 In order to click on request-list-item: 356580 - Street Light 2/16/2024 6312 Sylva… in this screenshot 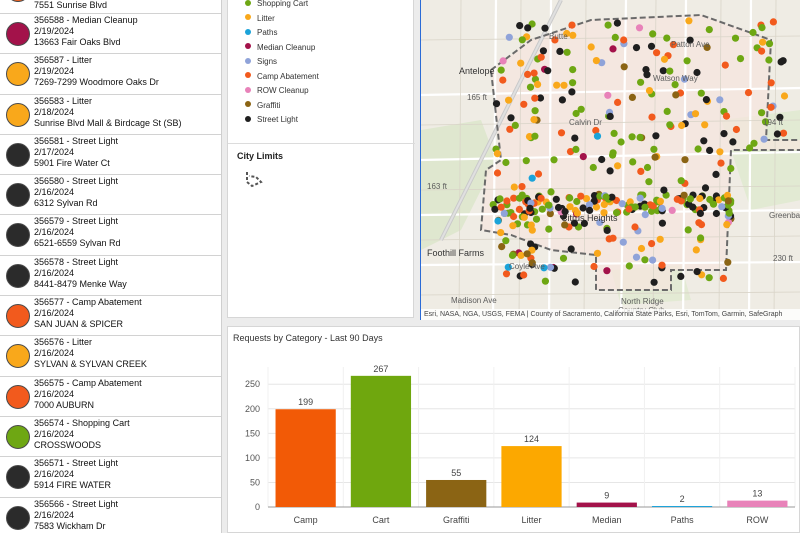, I will do `click(110, 195)`.